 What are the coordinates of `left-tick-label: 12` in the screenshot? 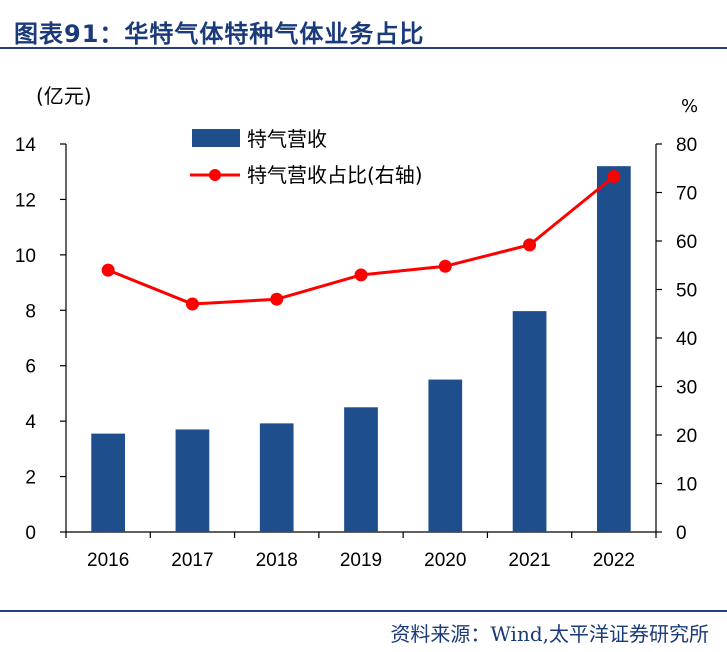 It's located at (25, 200).